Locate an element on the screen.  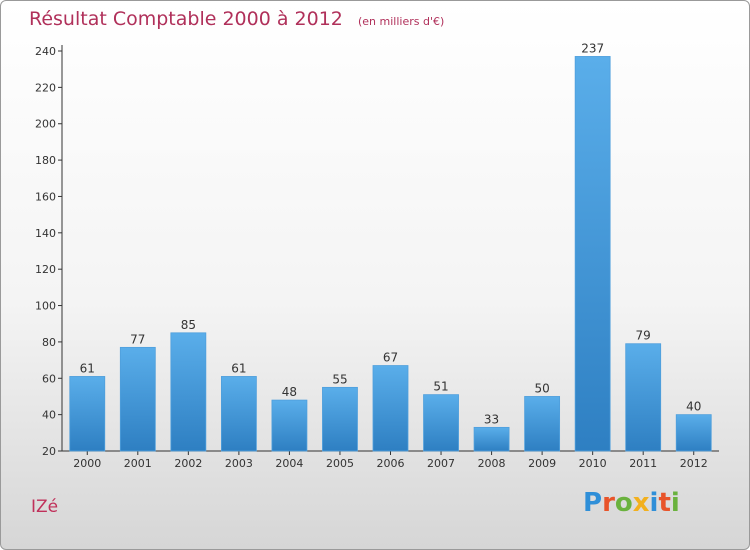
bar-2005 is located at coordinates (340, 419).